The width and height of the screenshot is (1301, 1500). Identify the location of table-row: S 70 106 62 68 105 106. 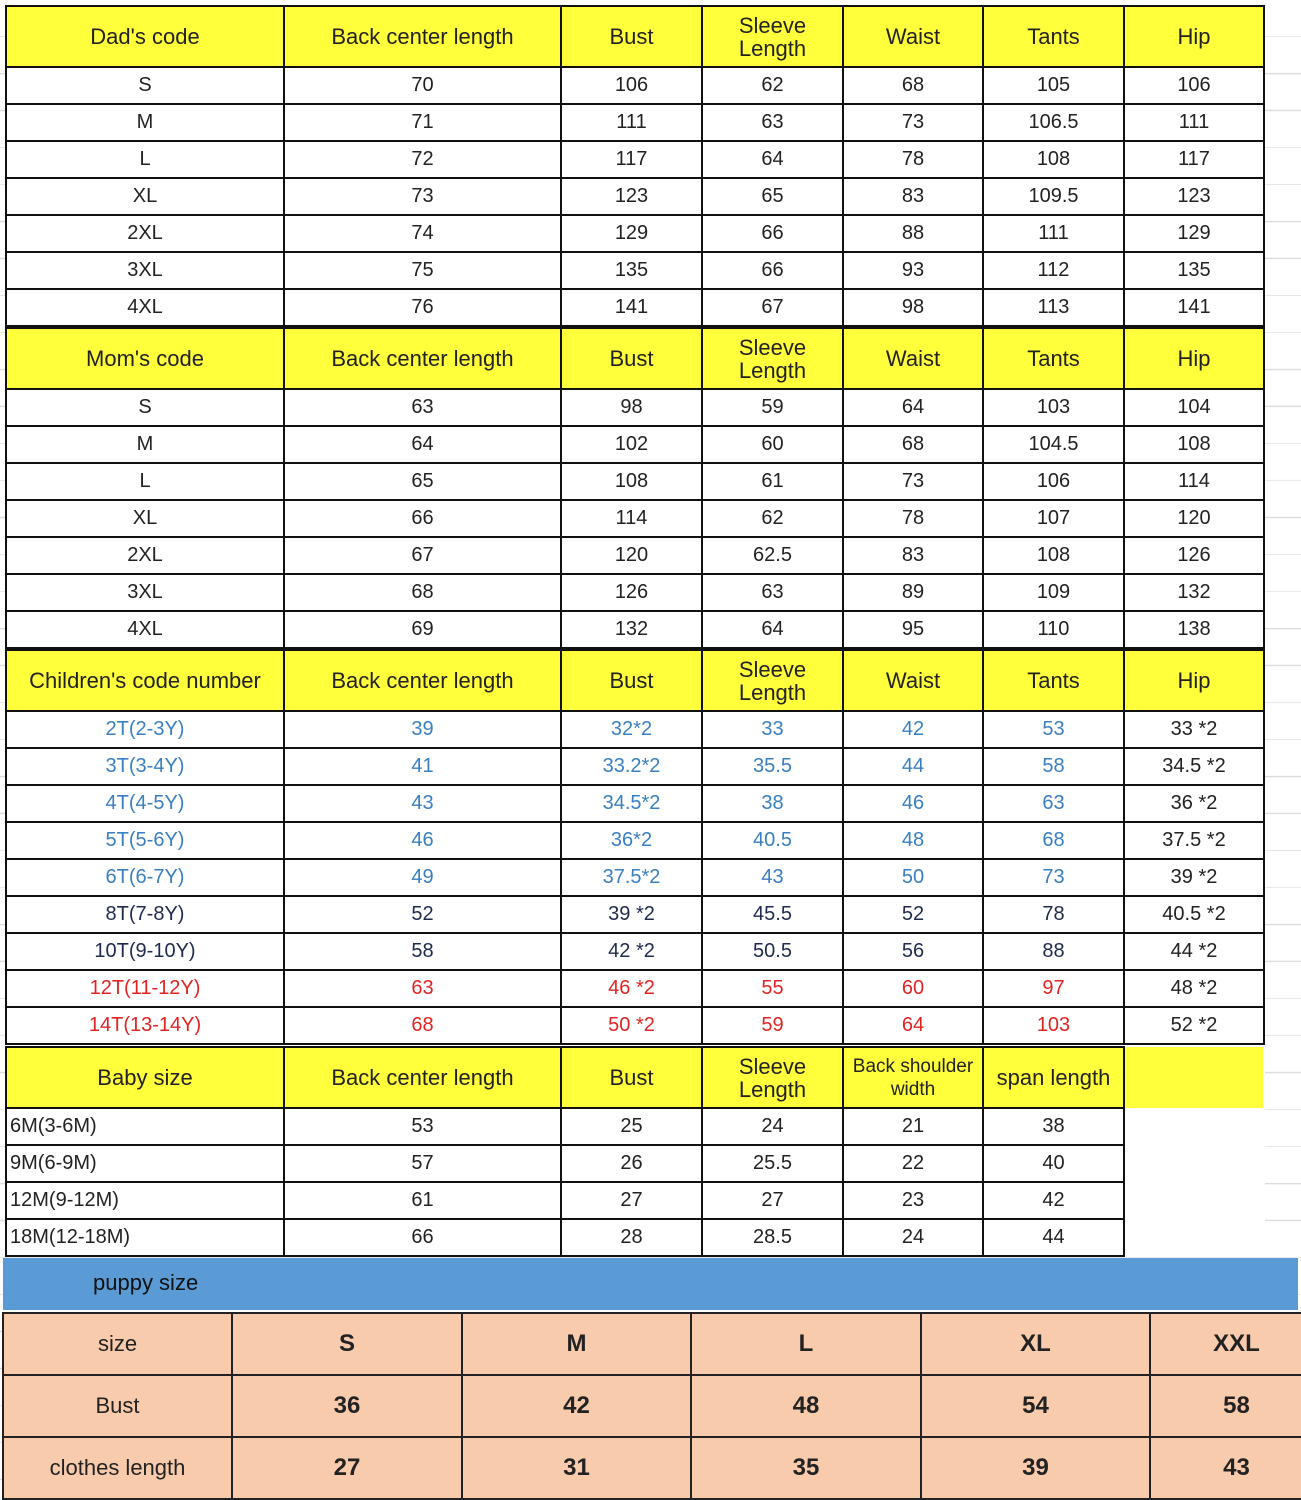
(635, 85).